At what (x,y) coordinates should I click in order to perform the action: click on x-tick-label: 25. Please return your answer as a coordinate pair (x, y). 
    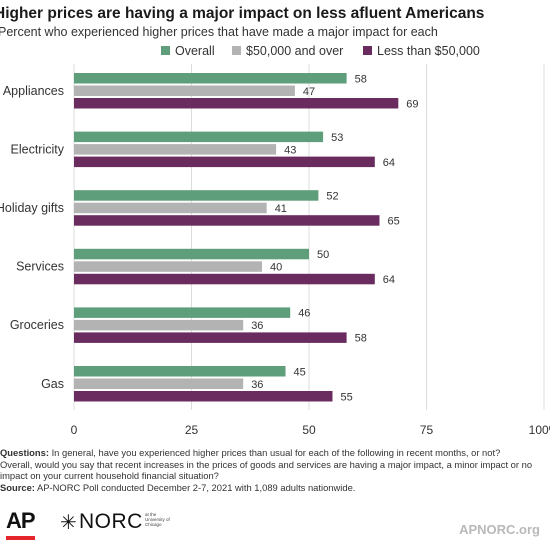
    Looking at the image, I should click on (192, 430).